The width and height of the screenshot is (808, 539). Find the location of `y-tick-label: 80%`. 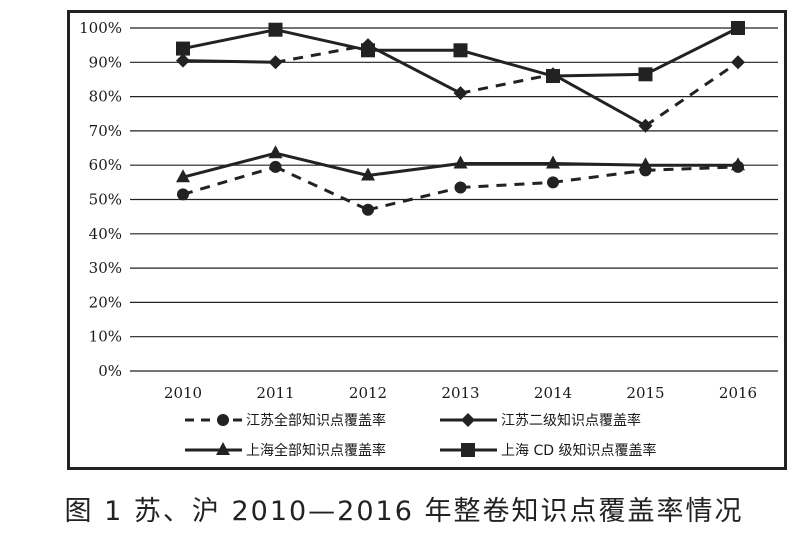

y-tick-label: 80% is located at coordinates (105, 97).